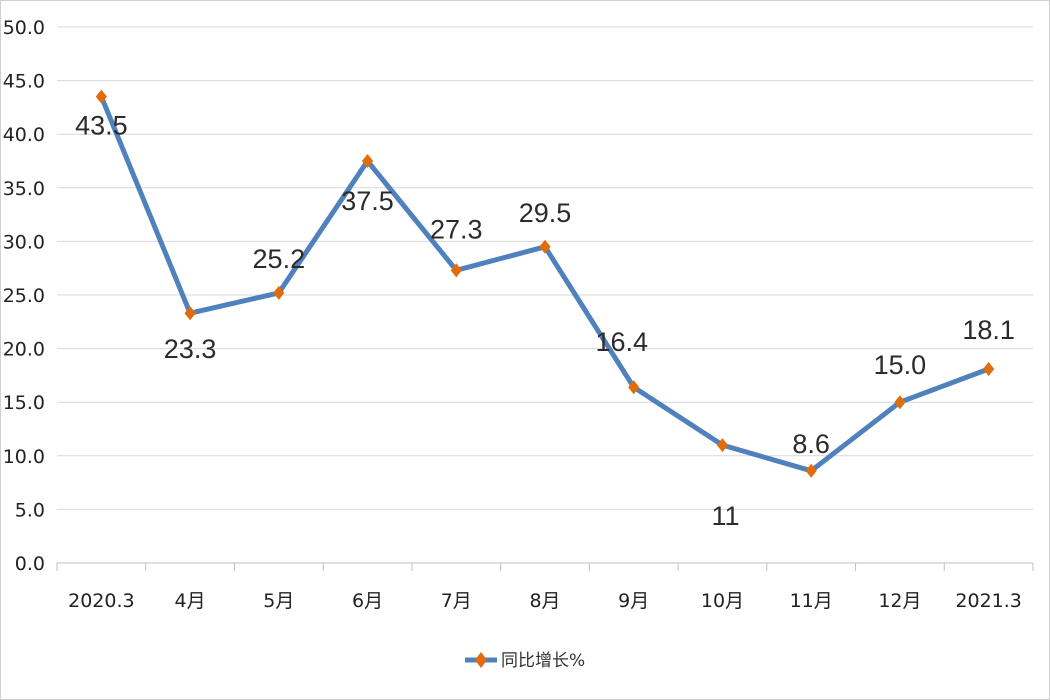 This screenshot has width=1050, height=700. Describe the element at coordinates (621, 342) in the screenshot. I see `data-label: 16.4` at that location.